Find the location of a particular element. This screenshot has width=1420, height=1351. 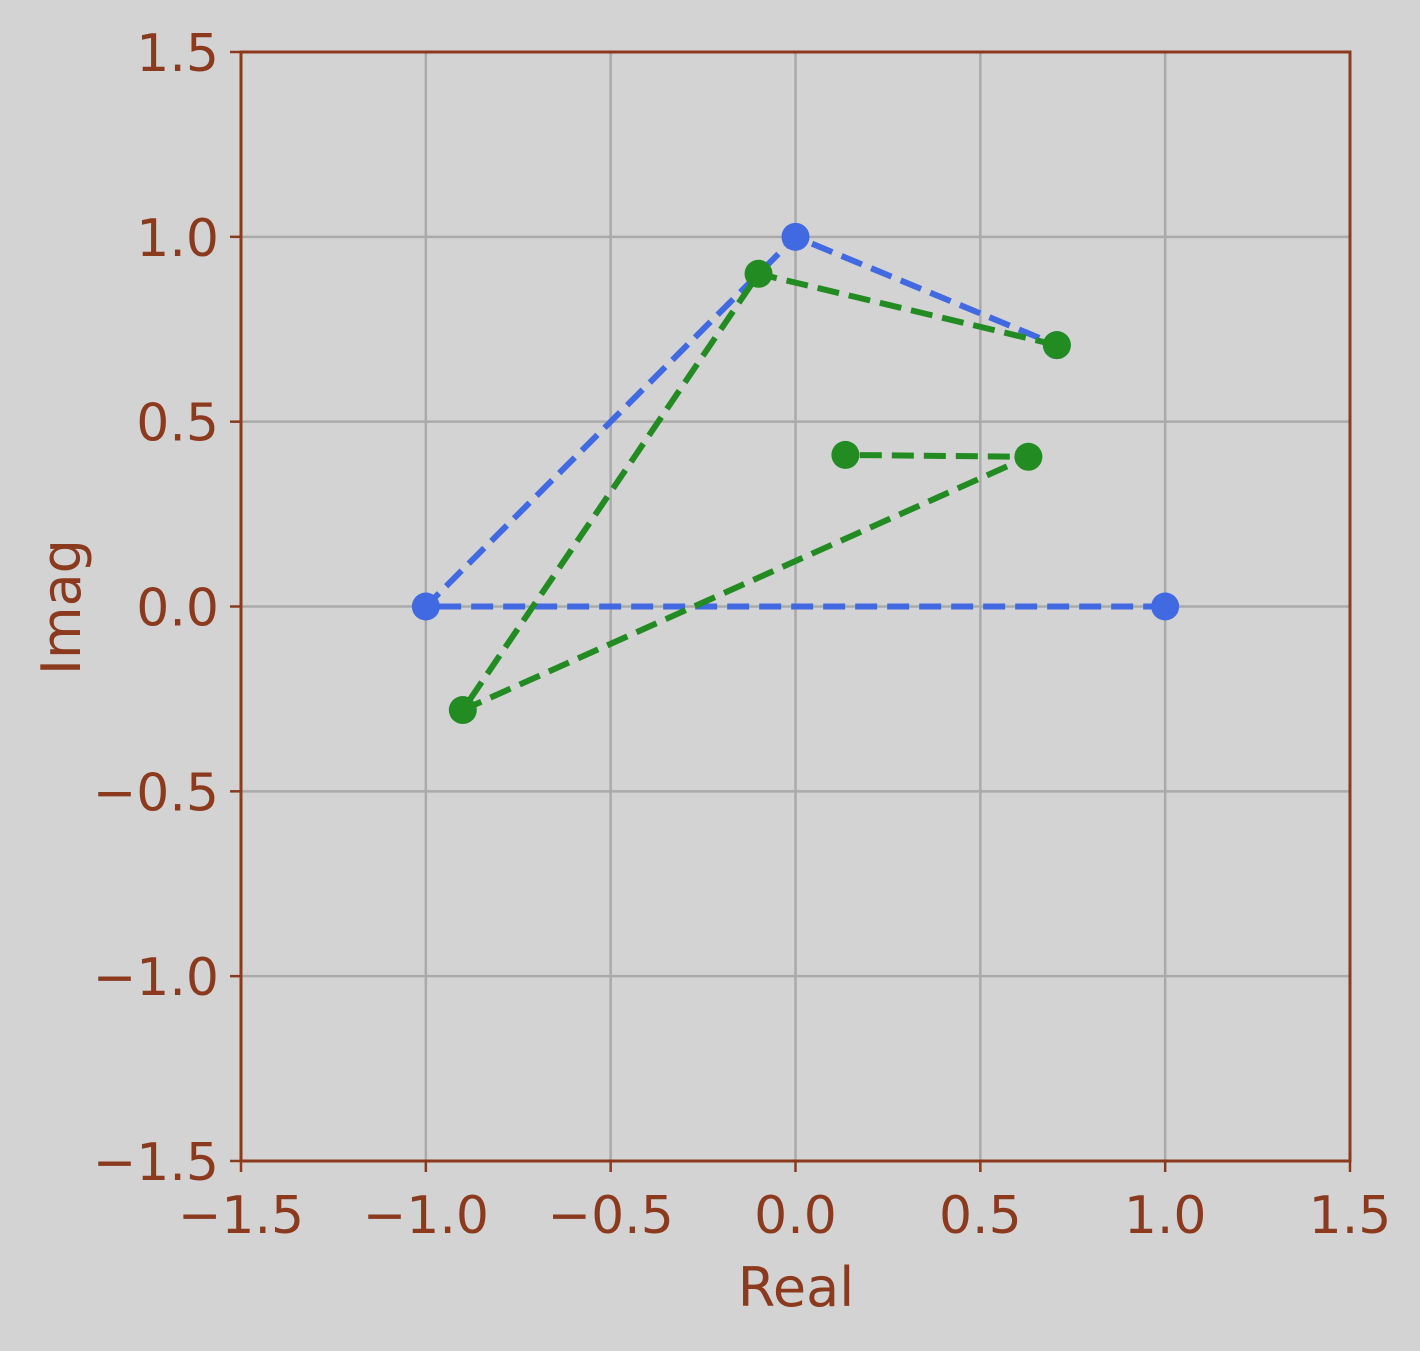

y-axis-title: Imag is located at coordinates (61, 607).